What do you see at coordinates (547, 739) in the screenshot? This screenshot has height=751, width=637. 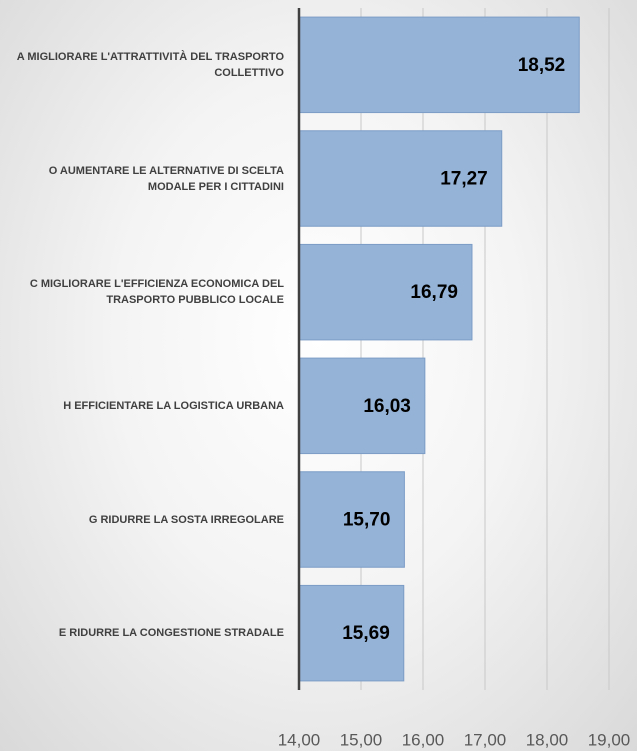 I see `x-tick-label: 18,00` at bounding box center [547, 739].